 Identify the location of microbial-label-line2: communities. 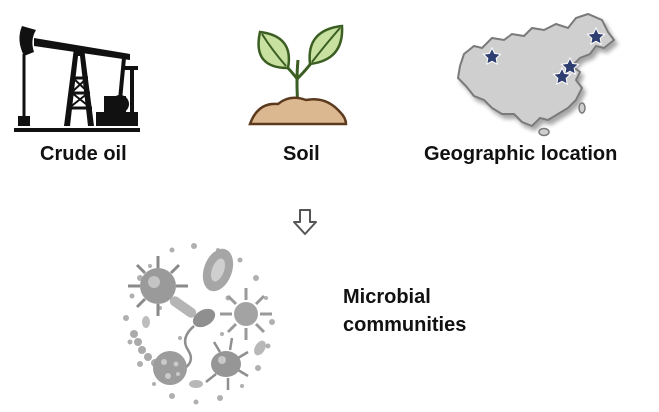
(405, 325).